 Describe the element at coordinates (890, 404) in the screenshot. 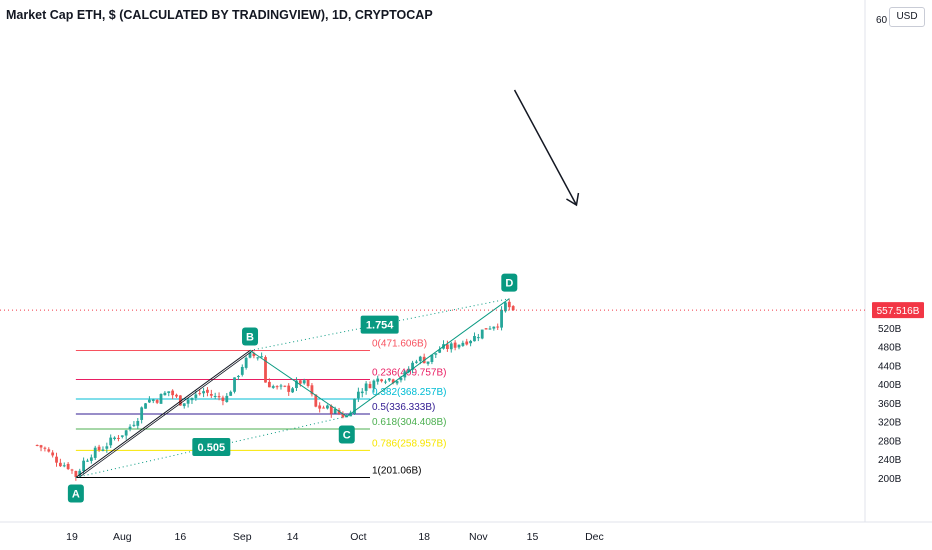

I see `price-tick-label: 360B` at that location.